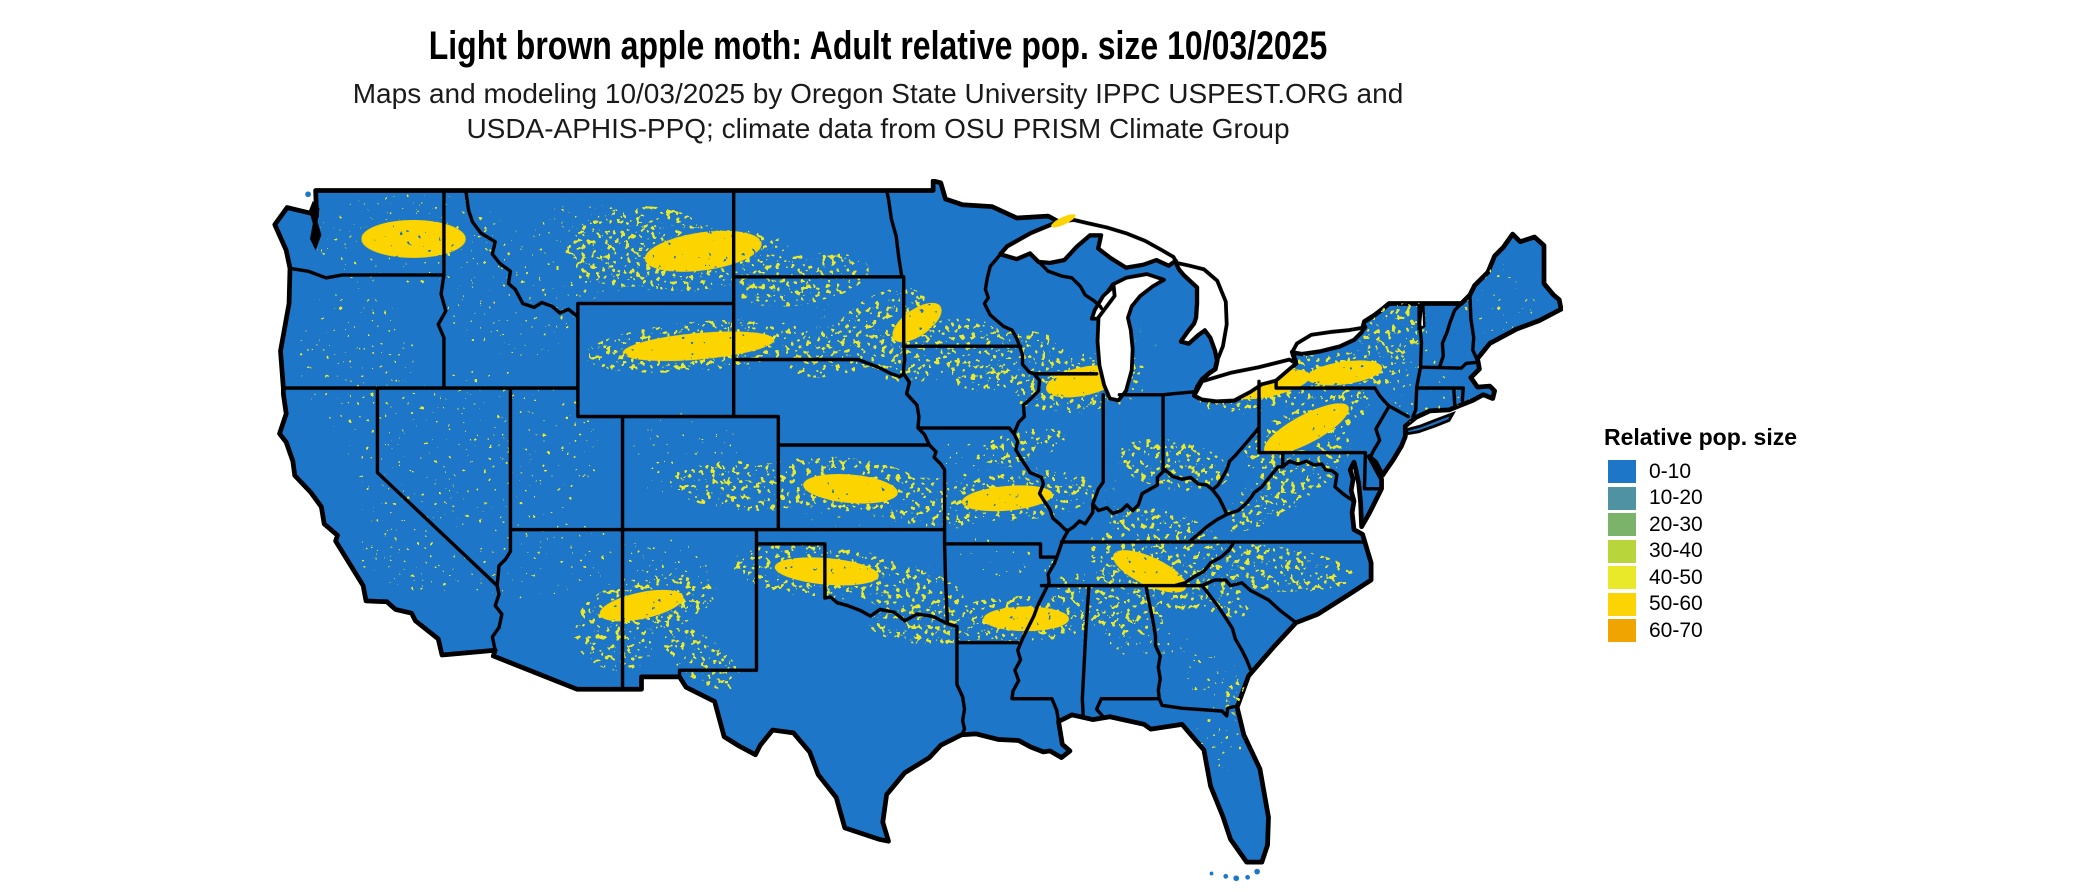 This screenshot has width=2100, height=892. What do you see at coordinates (1676, 577) in the screenshot?
I see `legend-label: 40-50` at bounding box center [1676, 577].